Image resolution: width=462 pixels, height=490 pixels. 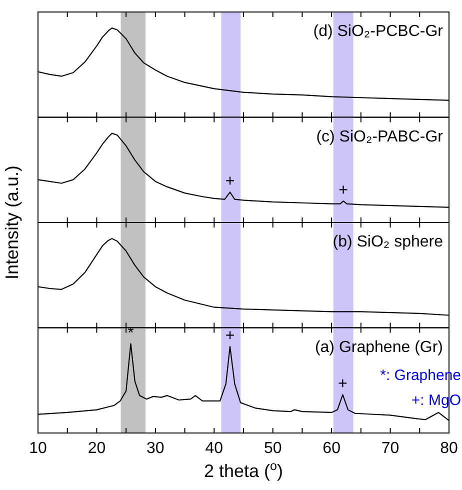 What do you see at coordinates (155, 448) in the screenshot?
I see `x-tick-label: 30` at bounding box center [155, 448].